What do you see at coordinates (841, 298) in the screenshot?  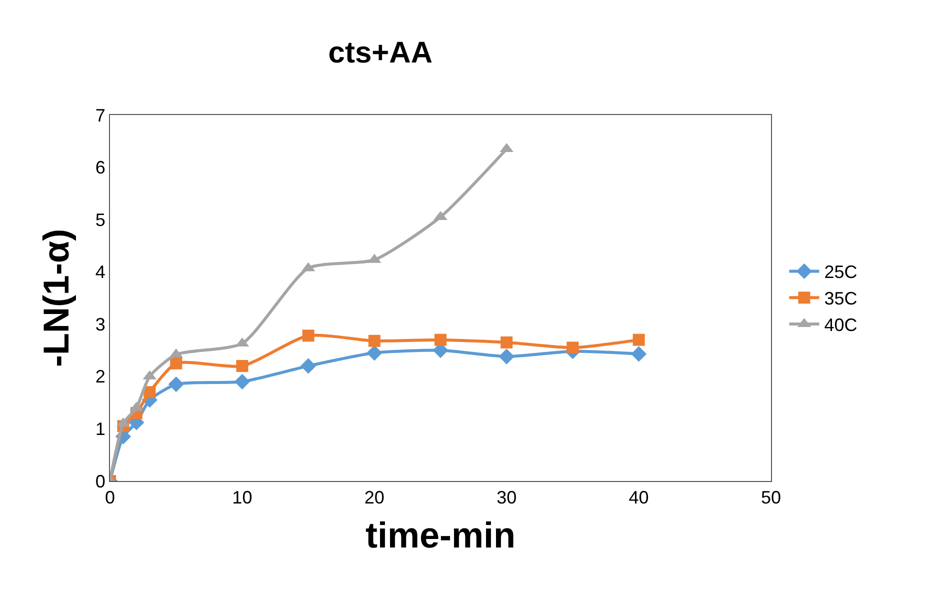 I see `legend-label: 35C` at bounding box center [841, 298].